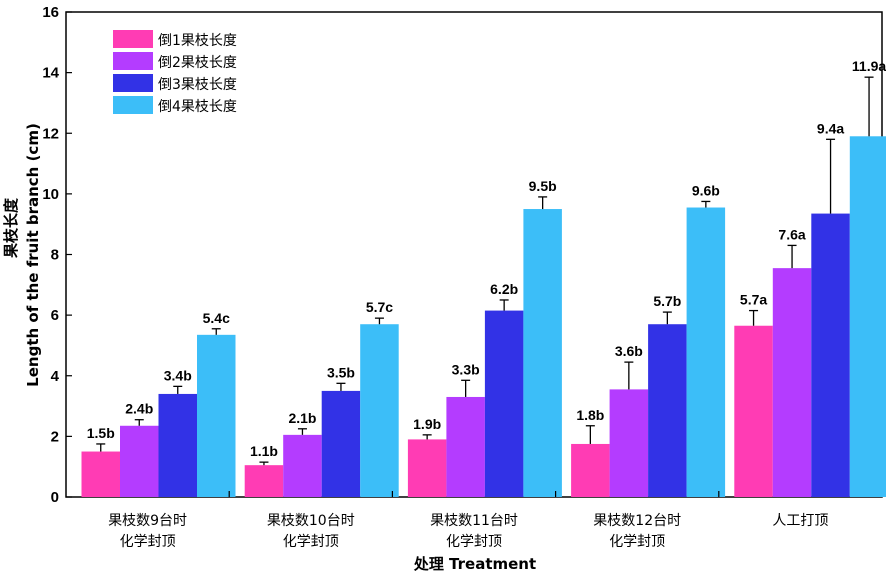  I want to click on legend-label: 倒3果枝长度, so click(197, 85).